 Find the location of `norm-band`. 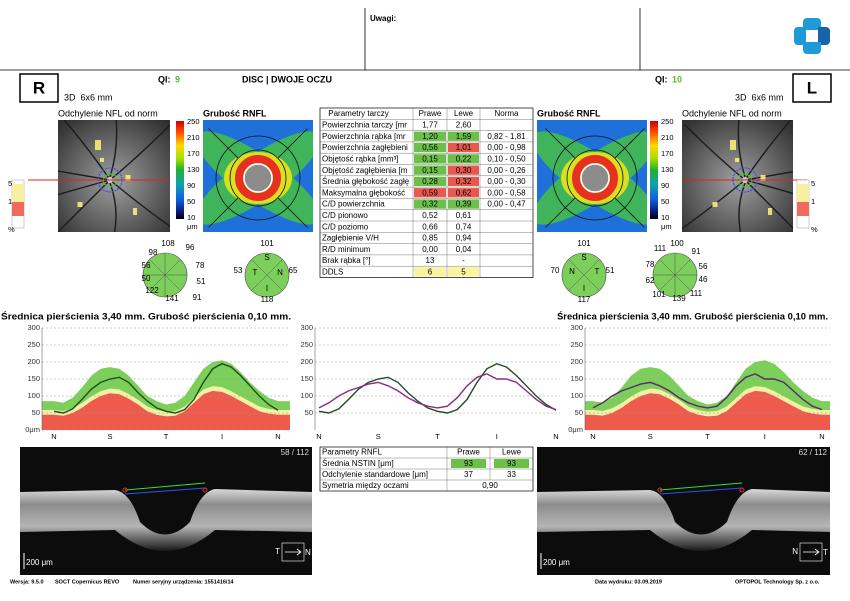

norm-band is located at coordinates (166, 410).